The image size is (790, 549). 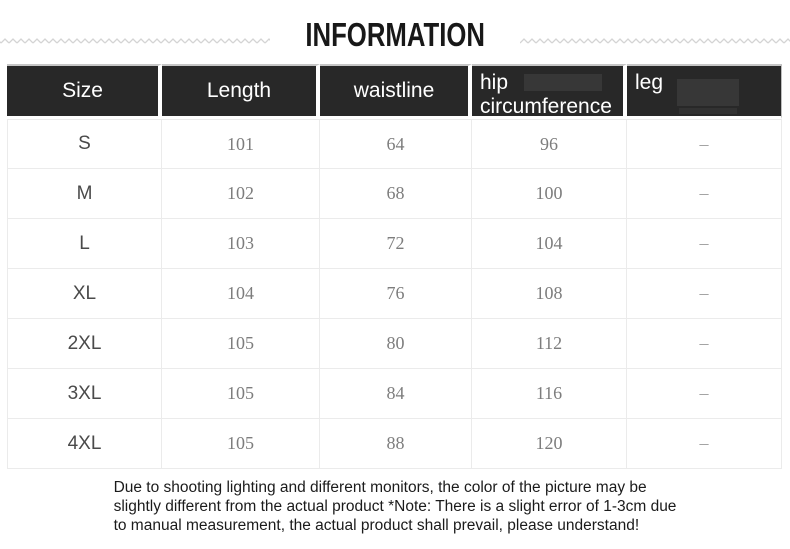 What do you see at coordinates (549, 194) in the screenshot?
I see `hip-cell: 100` at bounding box center [549, 194].